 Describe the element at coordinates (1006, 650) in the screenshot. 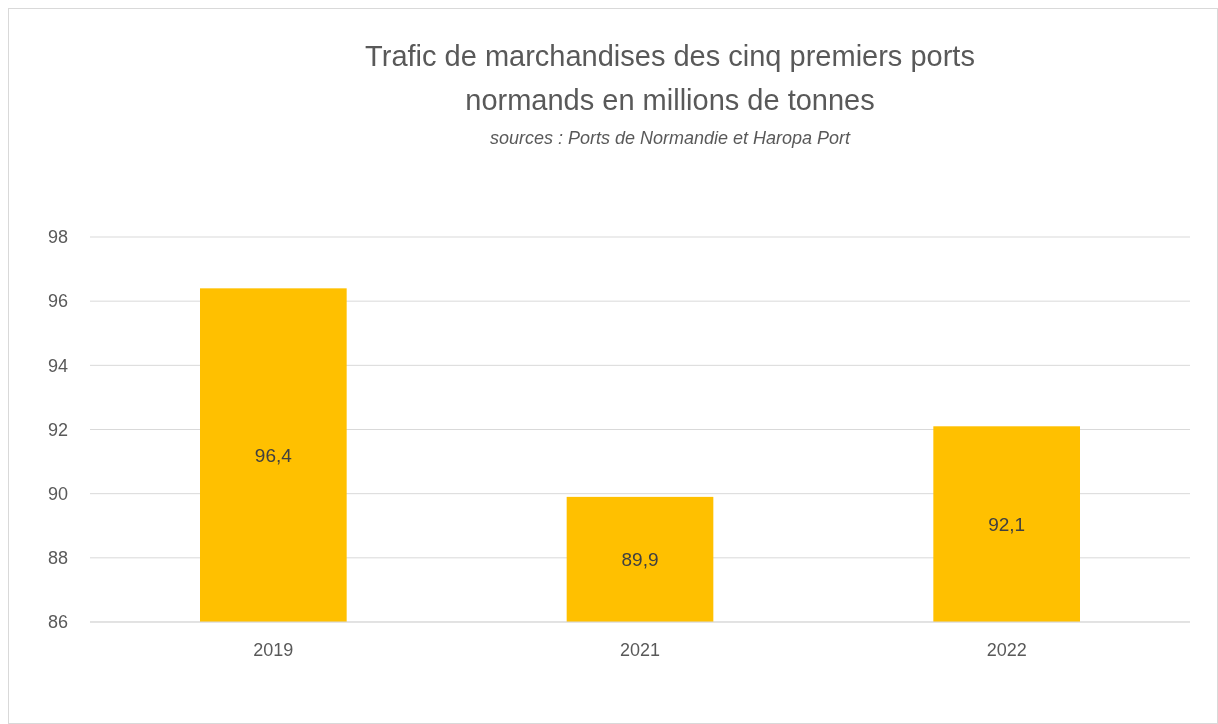

I see `x-tick-label: 2022` at that location.